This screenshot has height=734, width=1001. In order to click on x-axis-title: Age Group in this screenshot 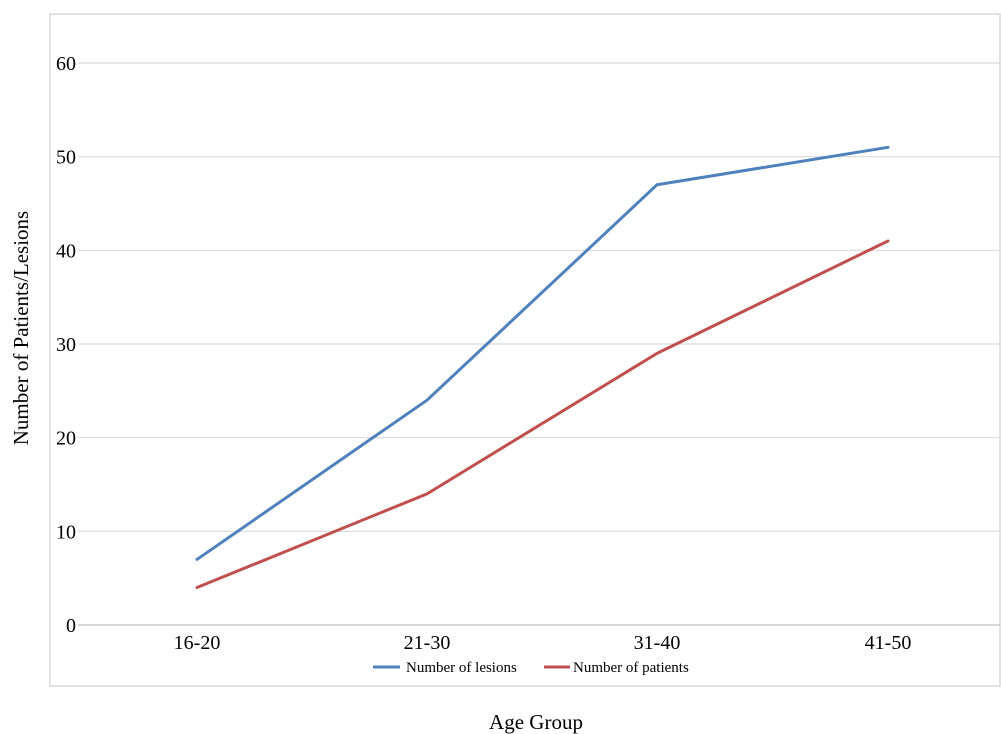, I will do `click(536, 722)`.